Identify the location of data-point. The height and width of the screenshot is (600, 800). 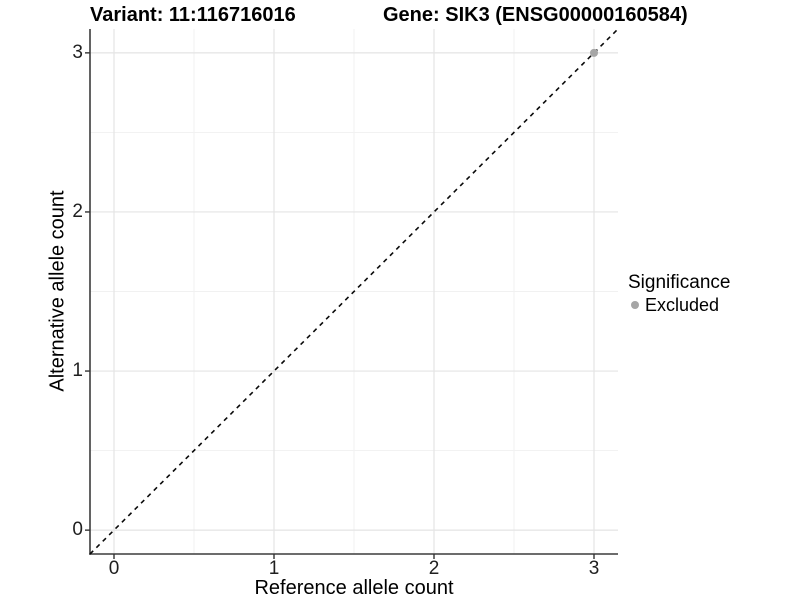
(594, 52).